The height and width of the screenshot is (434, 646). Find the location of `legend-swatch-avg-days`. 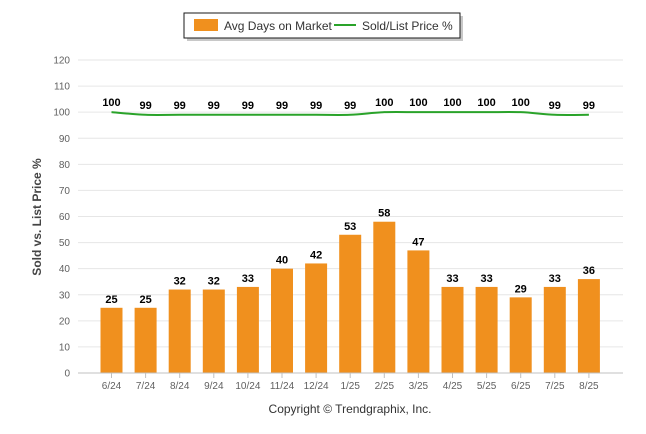

legend-swatch-avg-days is located at coordinates (206, 25).